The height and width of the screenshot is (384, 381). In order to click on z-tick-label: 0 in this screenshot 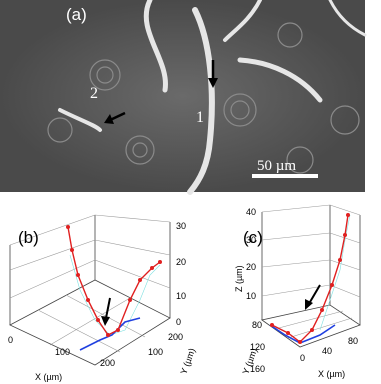, I will do `click(178, 322)`.